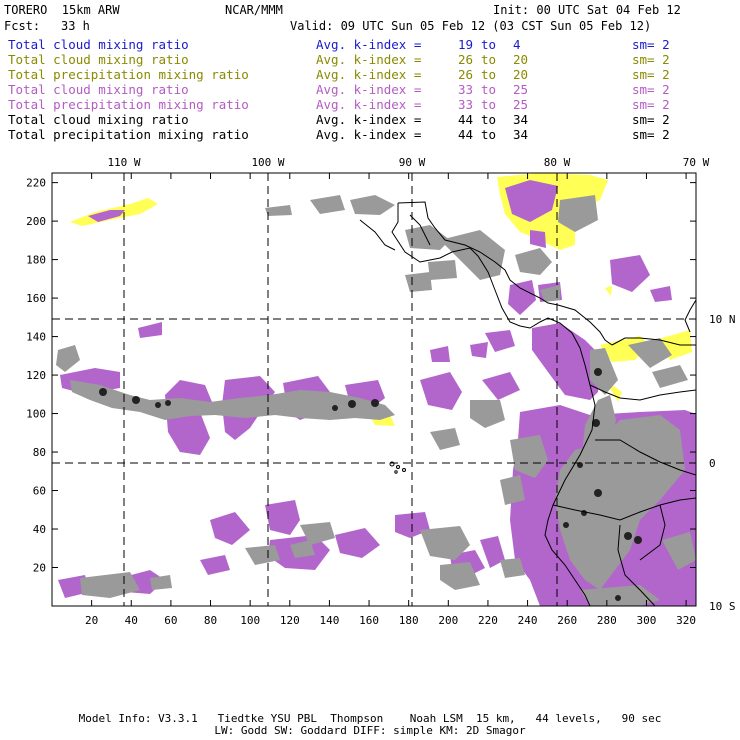 This screenshot has width=740, height=740. Describe the element at coordinates (36, 221) in the screenshot. I see `y-tick-label: 200` at that location.